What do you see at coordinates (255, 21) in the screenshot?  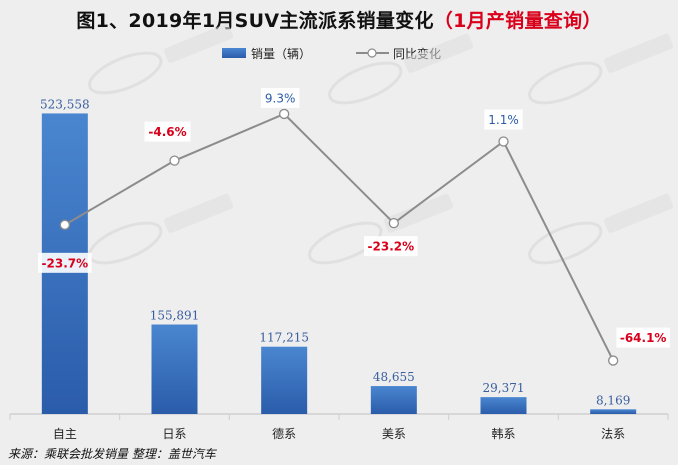 I see `chart-title-main: 图1、2019年1月SUV主流派系销量变化` at bounding box center [255, 21].